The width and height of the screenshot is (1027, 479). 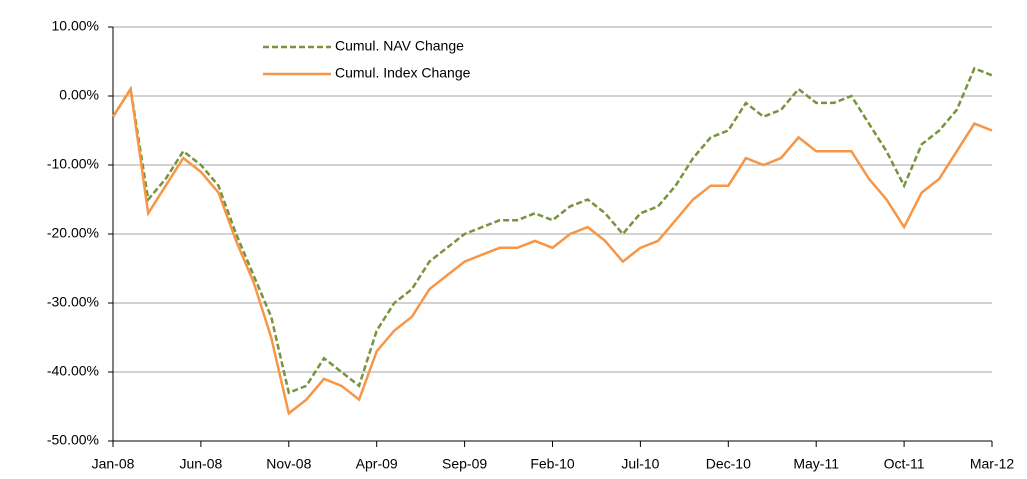 What do you see at coordinates (200, 464) in the screenshot?
I see `x-tick-label: Jun-08` at bounding box center [200, 464].